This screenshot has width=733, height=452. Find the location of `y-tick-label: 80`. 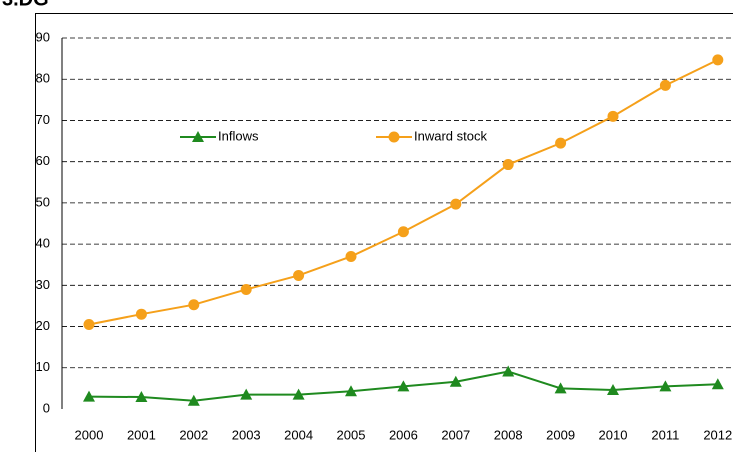

y-tick-label: 80 is located at coordinates (43, 78).